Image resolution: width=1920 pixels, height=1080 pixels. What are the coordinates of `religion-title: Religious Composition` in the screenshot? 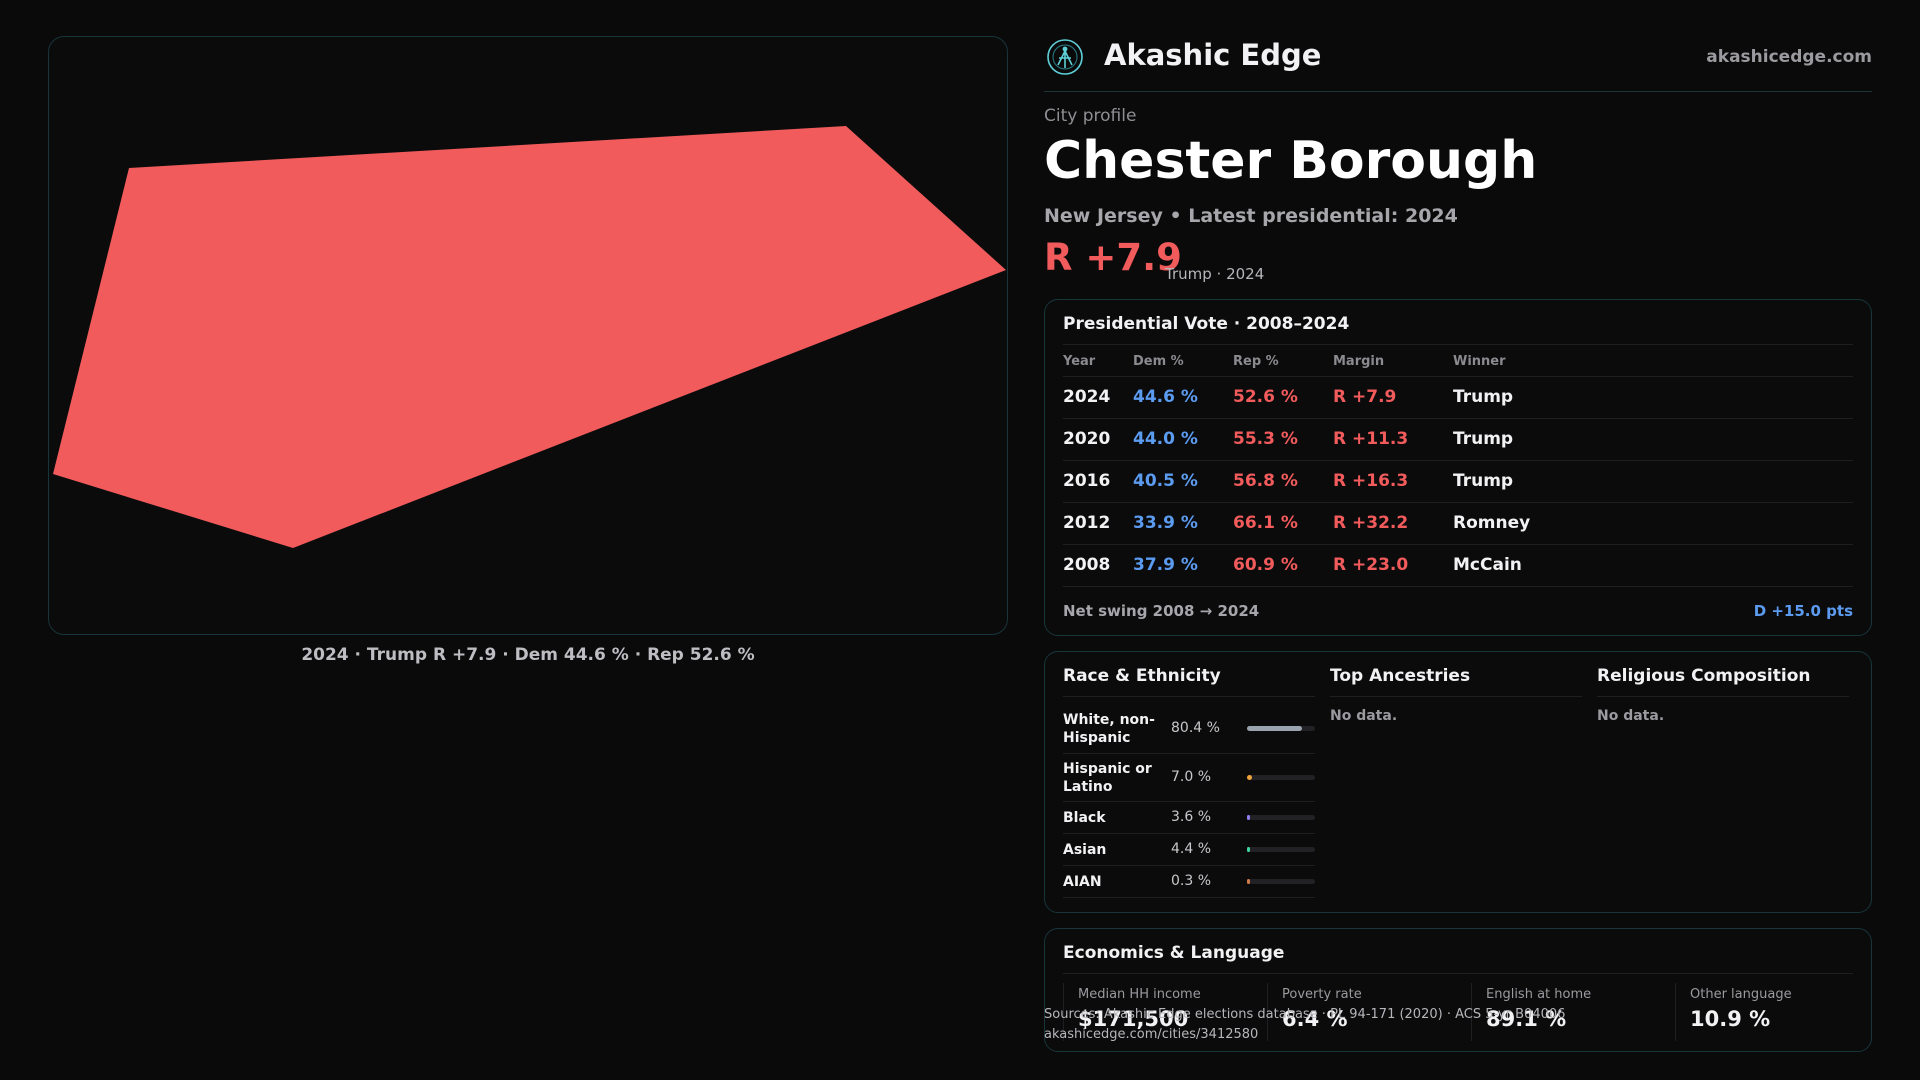 It's located at (1704, 676).